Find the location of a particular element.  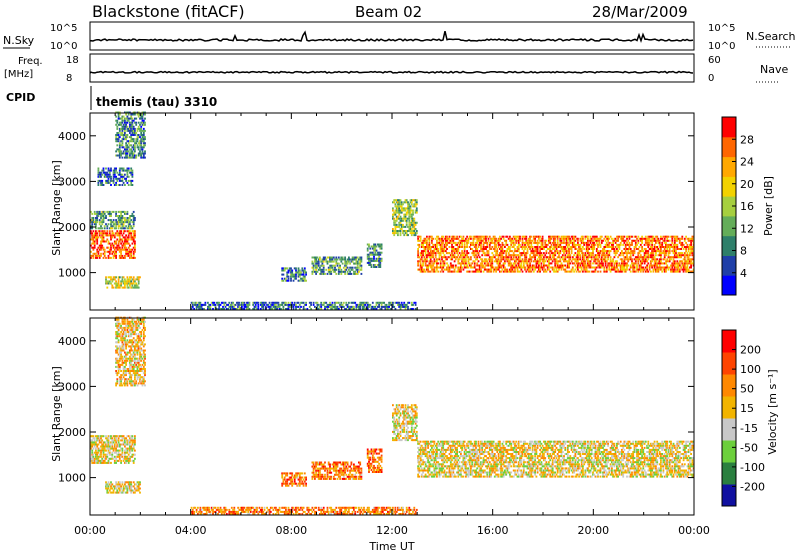

freq-tick-high: 18 is located at coordinates (72, 60).